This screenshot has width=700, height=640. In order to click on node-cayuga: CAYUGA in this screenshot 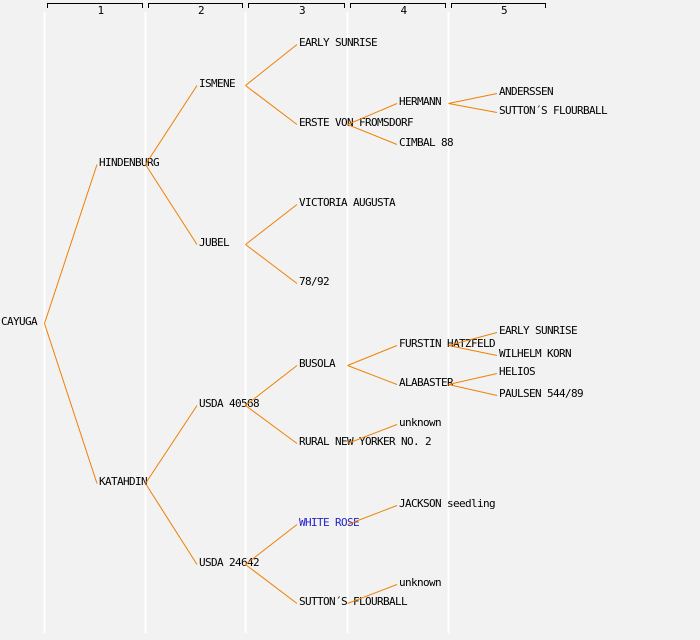, I will do `click(19, 321)`.